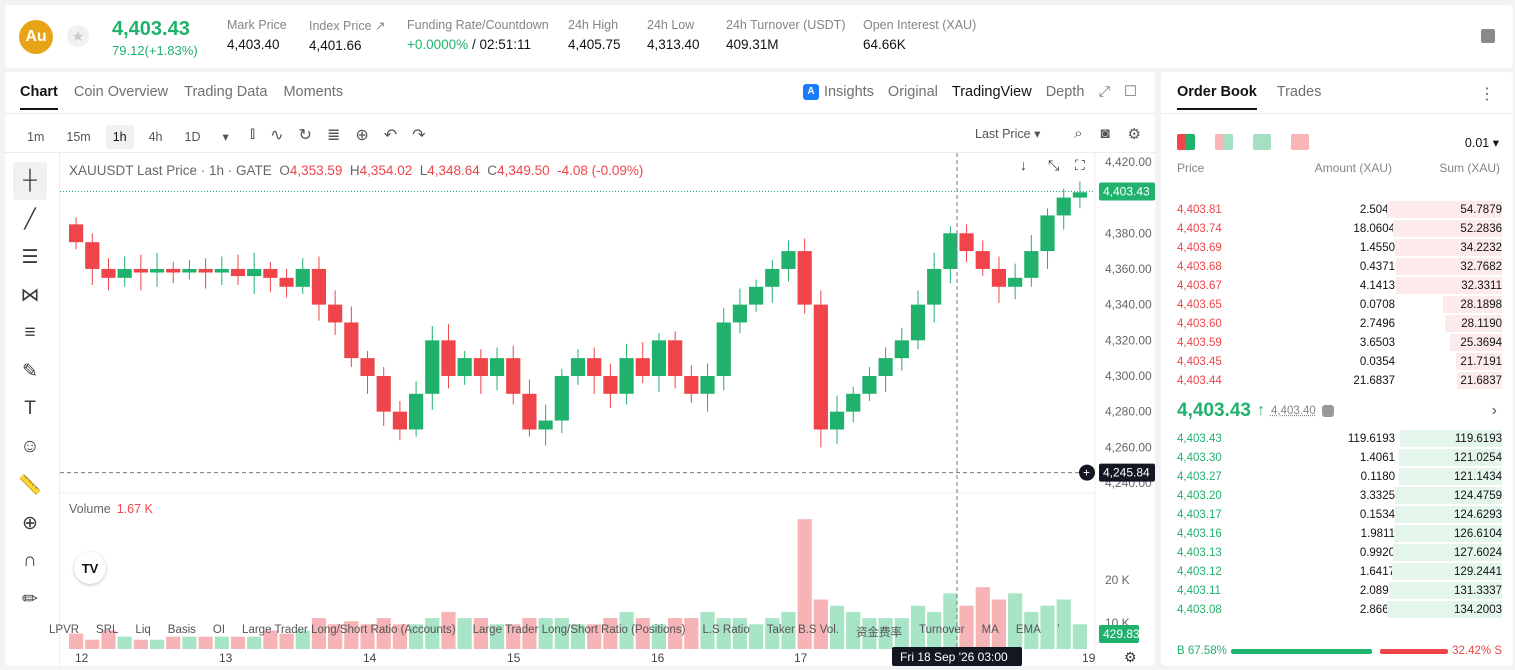 Image resolution: width=1515 pixels, height=670 pixels. Describe the element at coordinates (225, 137) in the screenshot. I see `chevron-down-icon: ▾` at that location.